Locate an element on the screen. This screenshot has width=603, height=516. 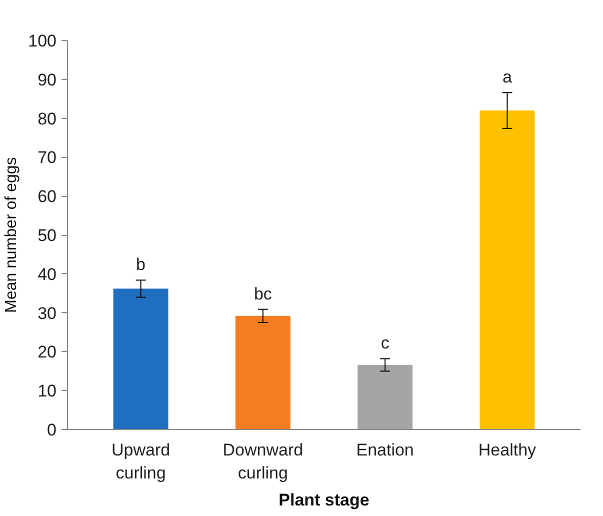
x-tick-label: Enation is located at coordinates (385, 450).